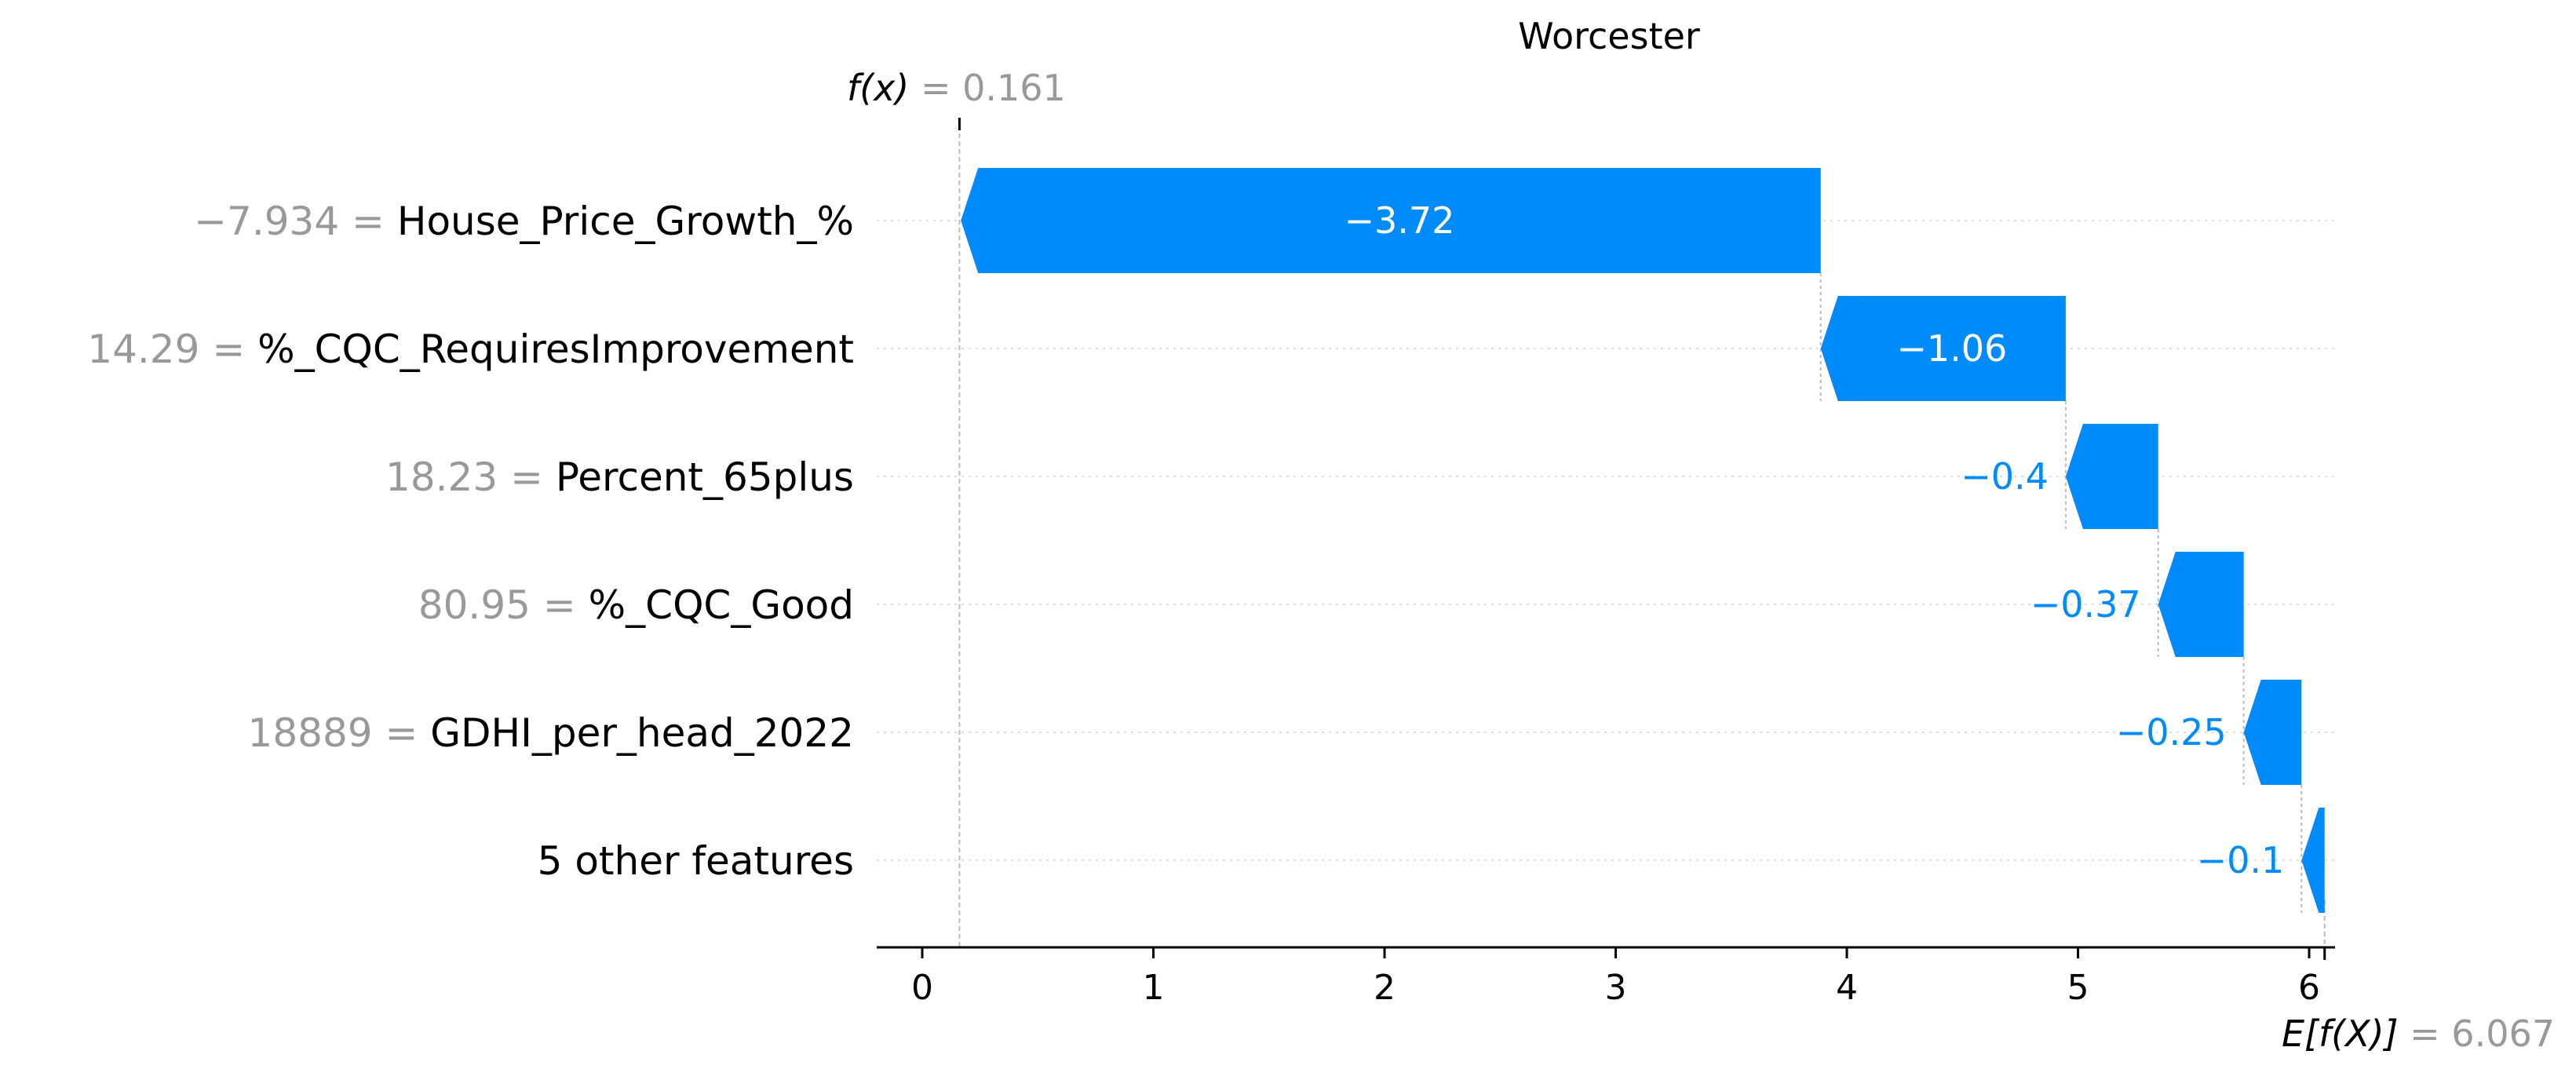  I want to click on output-label: f(x), so click(878, 88).